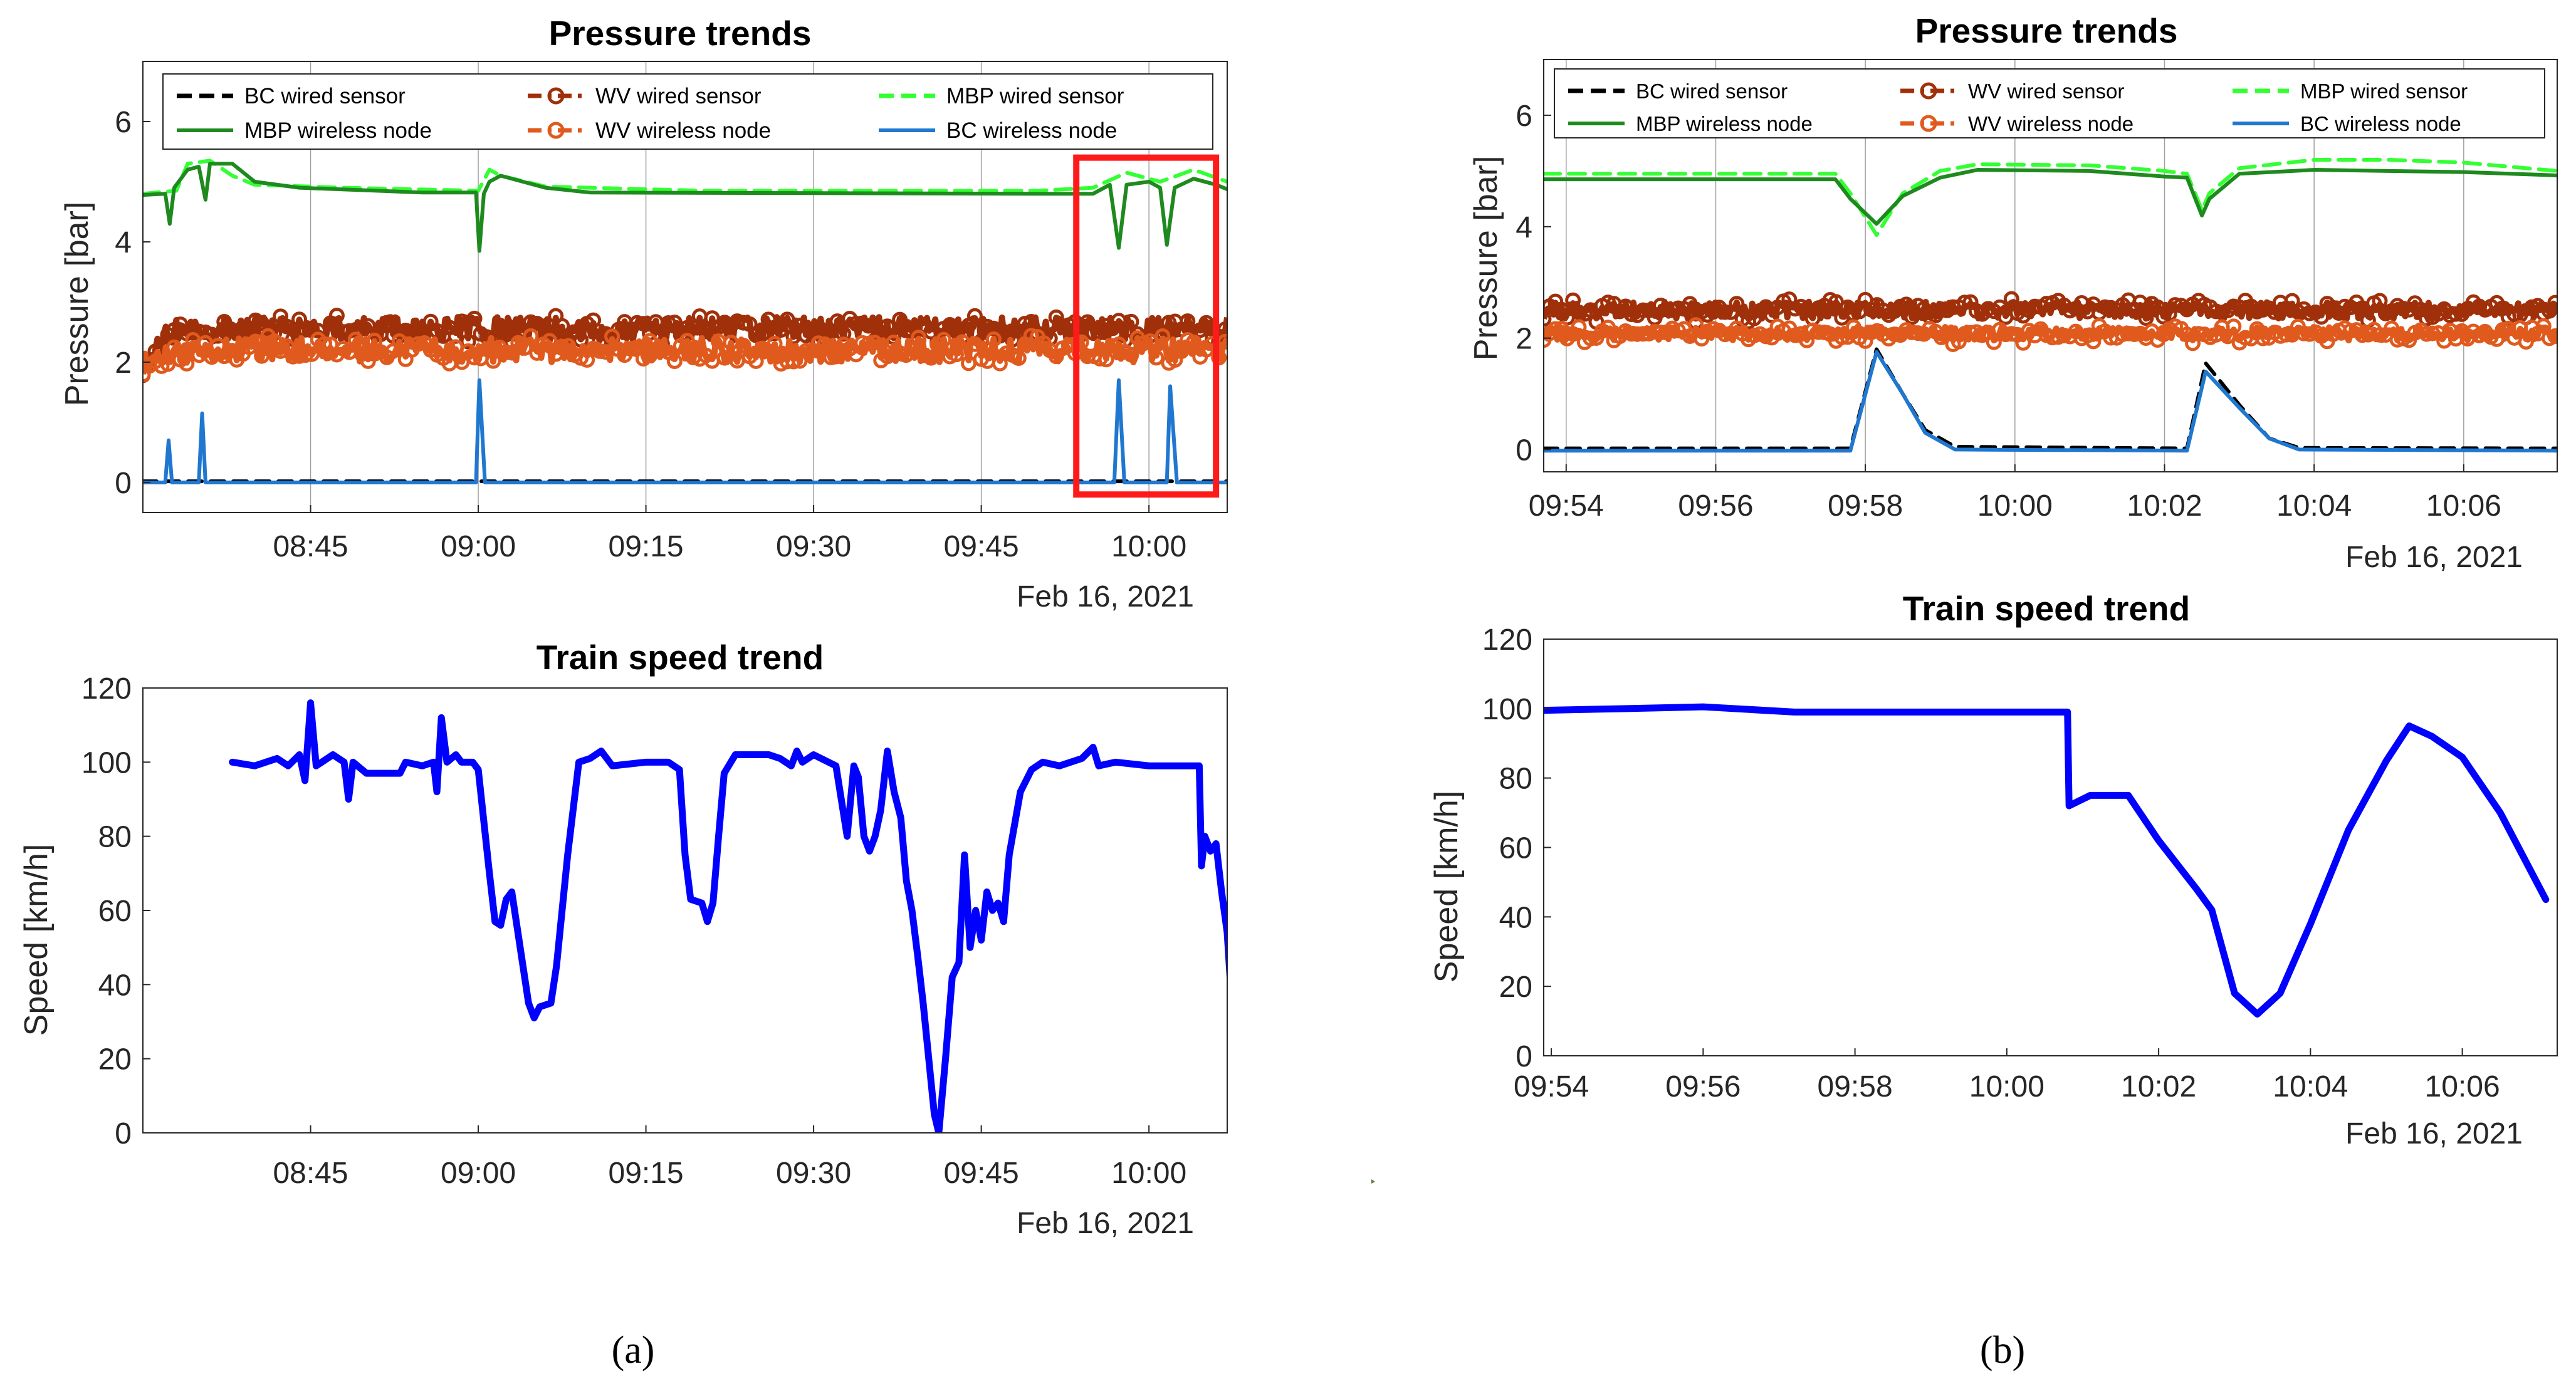 The image size is (2576, 1381). What do you see at coordinates (729, 534) in the screenshot?
I see `x-ticks: 08:45 09:00 09:15 09:30 09:45 10:00` at bounding box center [729, 534].